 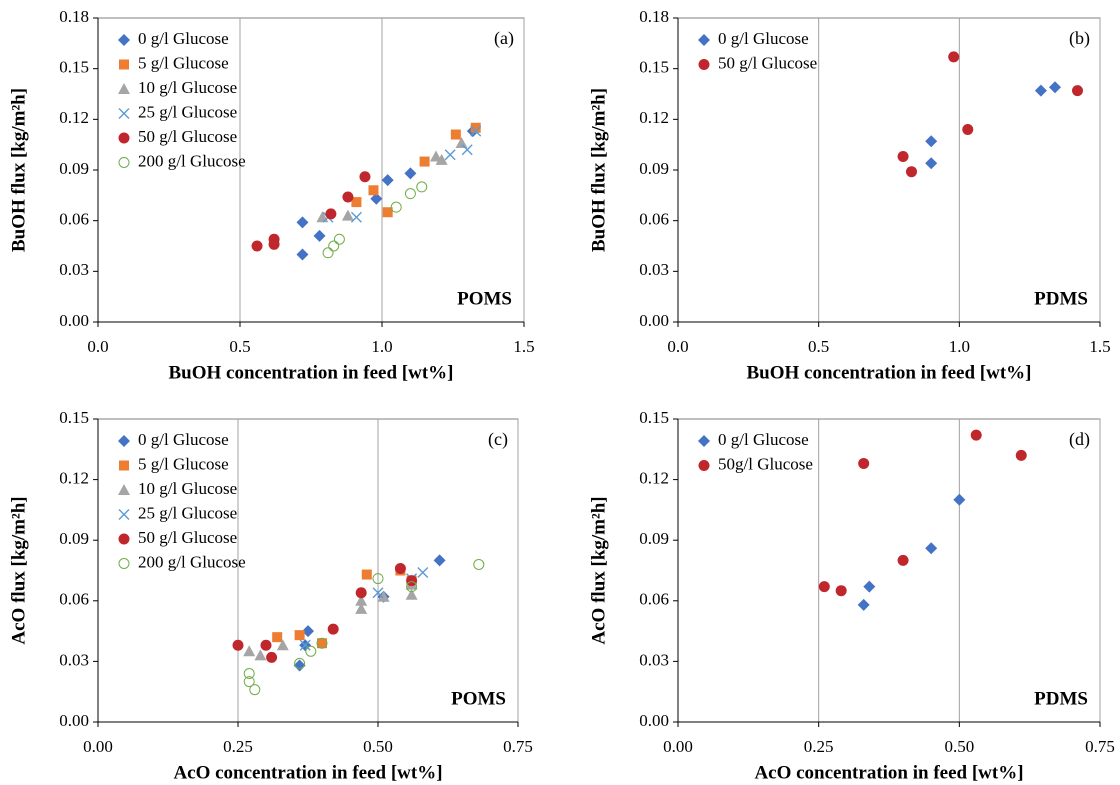 What do you see at coordinates (678, 746) in the screenshot?
I see `x-tick-label: 0.00` at bounding box center [678, 746].